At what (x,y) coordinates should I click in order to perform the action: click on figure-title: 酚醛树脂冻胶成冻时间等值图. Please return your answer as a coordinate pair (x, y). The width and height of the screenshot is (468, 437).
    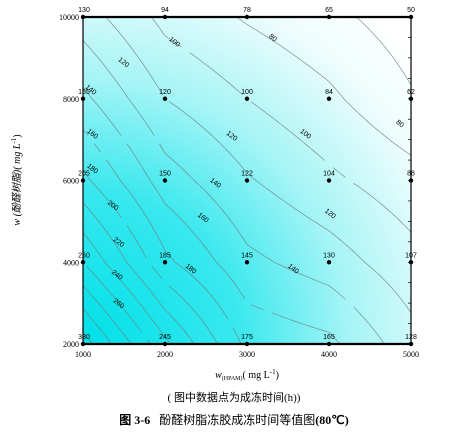
    Looking at the image, I should click on (237, 420).